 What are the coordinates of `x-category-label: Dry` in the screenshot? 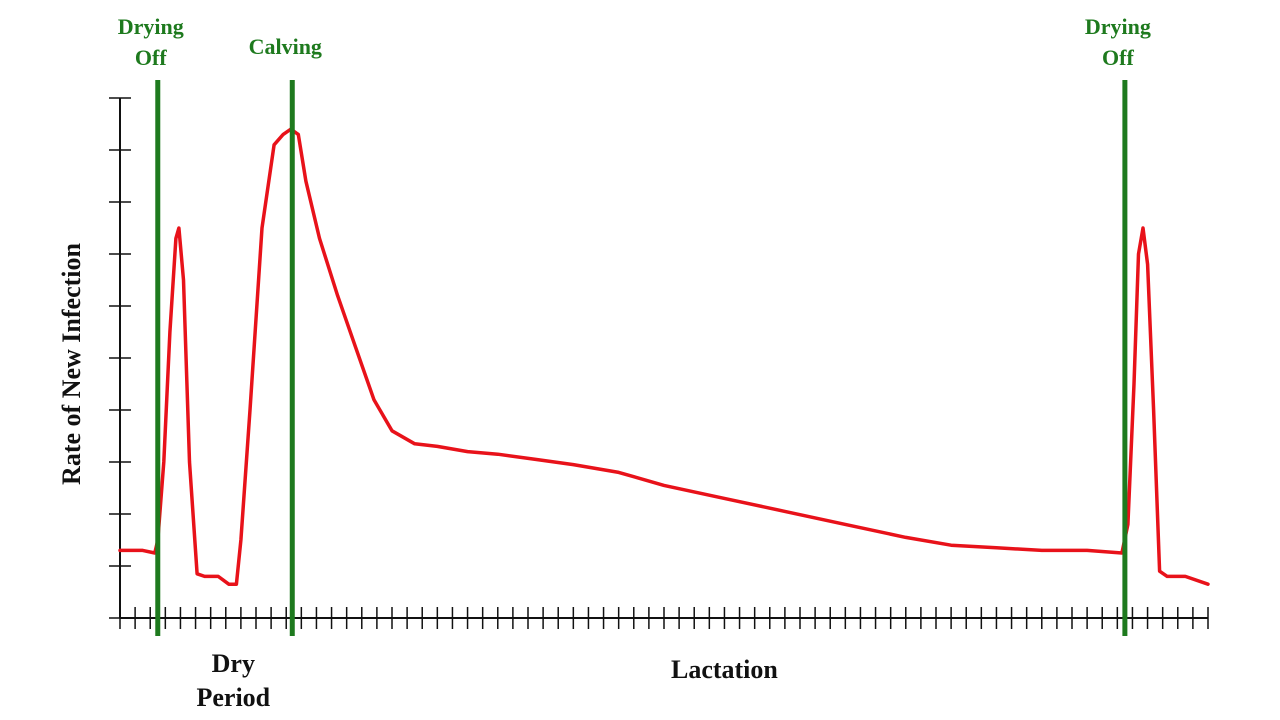 It's located at (233, 663).